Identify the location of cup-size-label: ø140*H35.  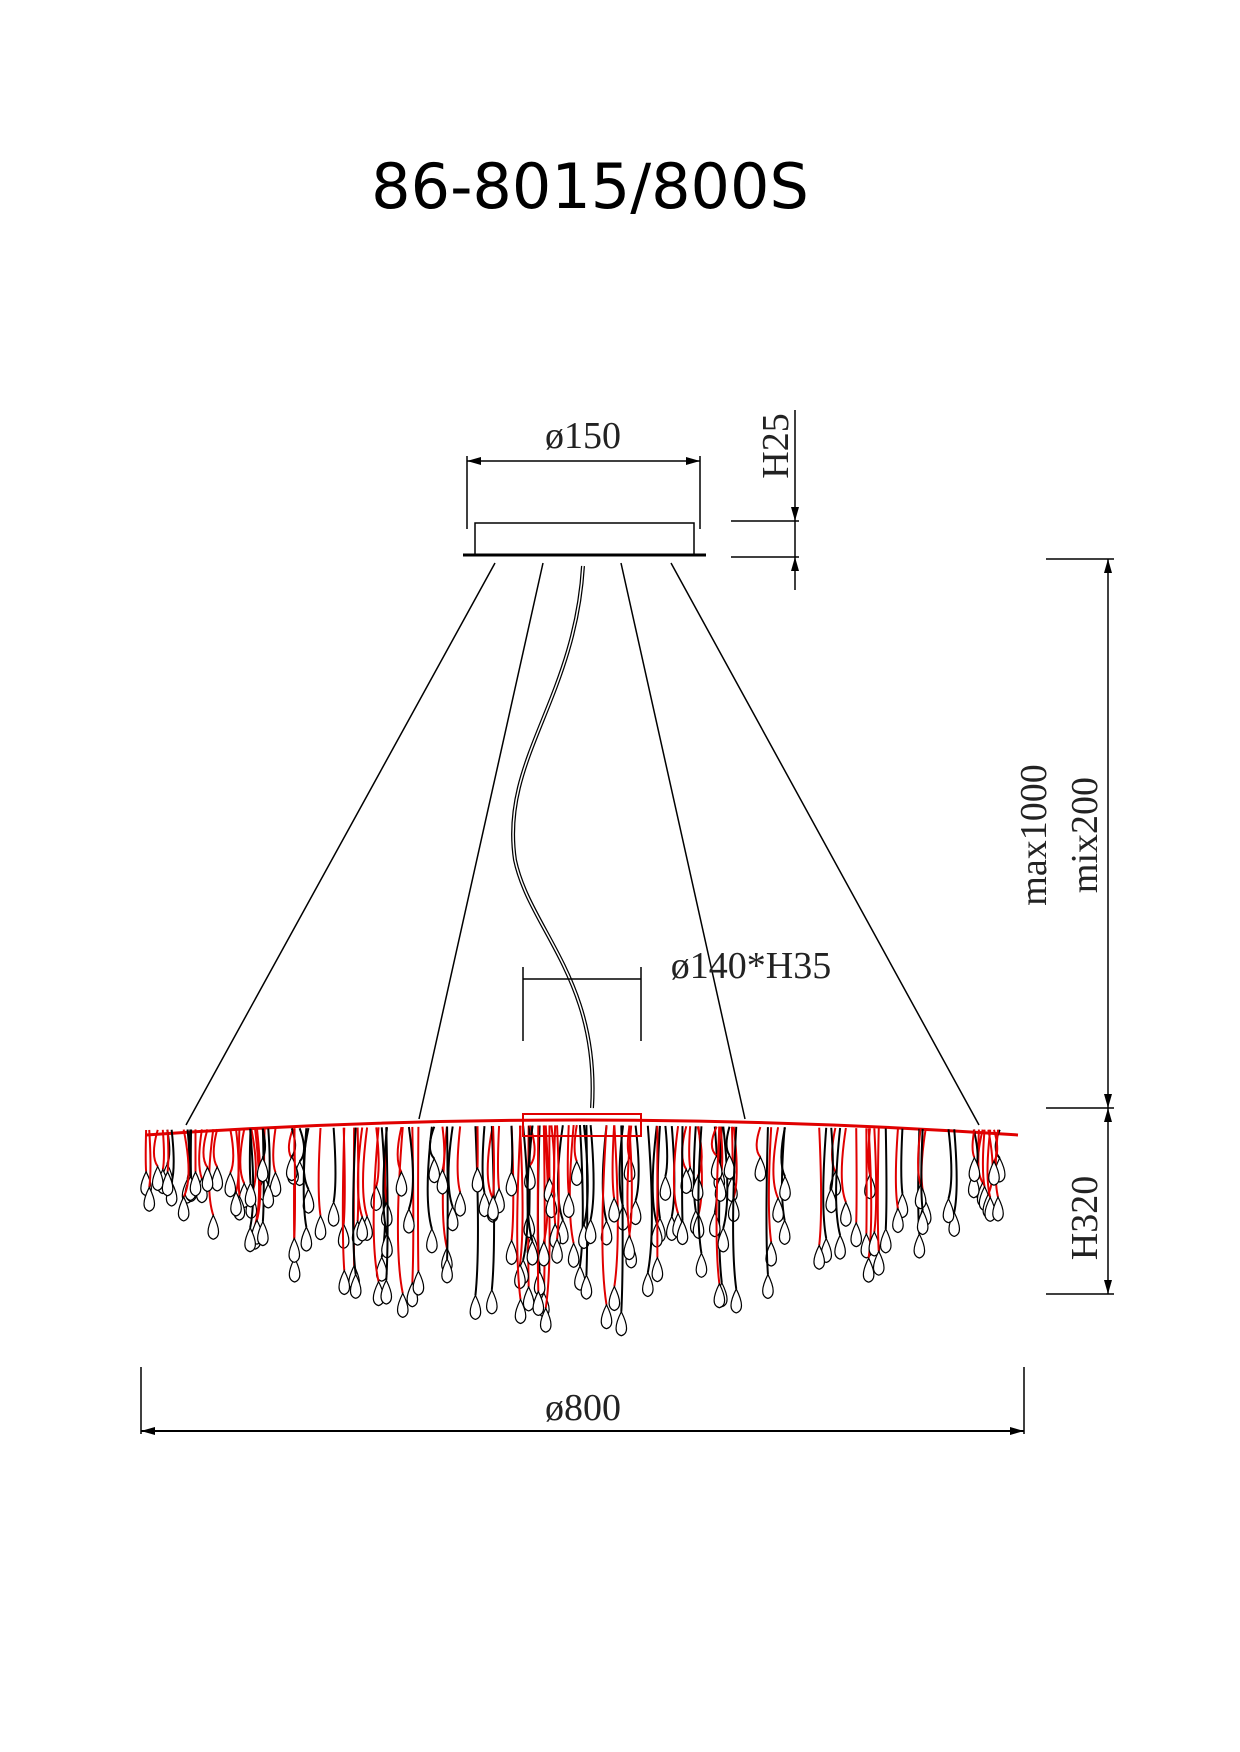
(751, 966).